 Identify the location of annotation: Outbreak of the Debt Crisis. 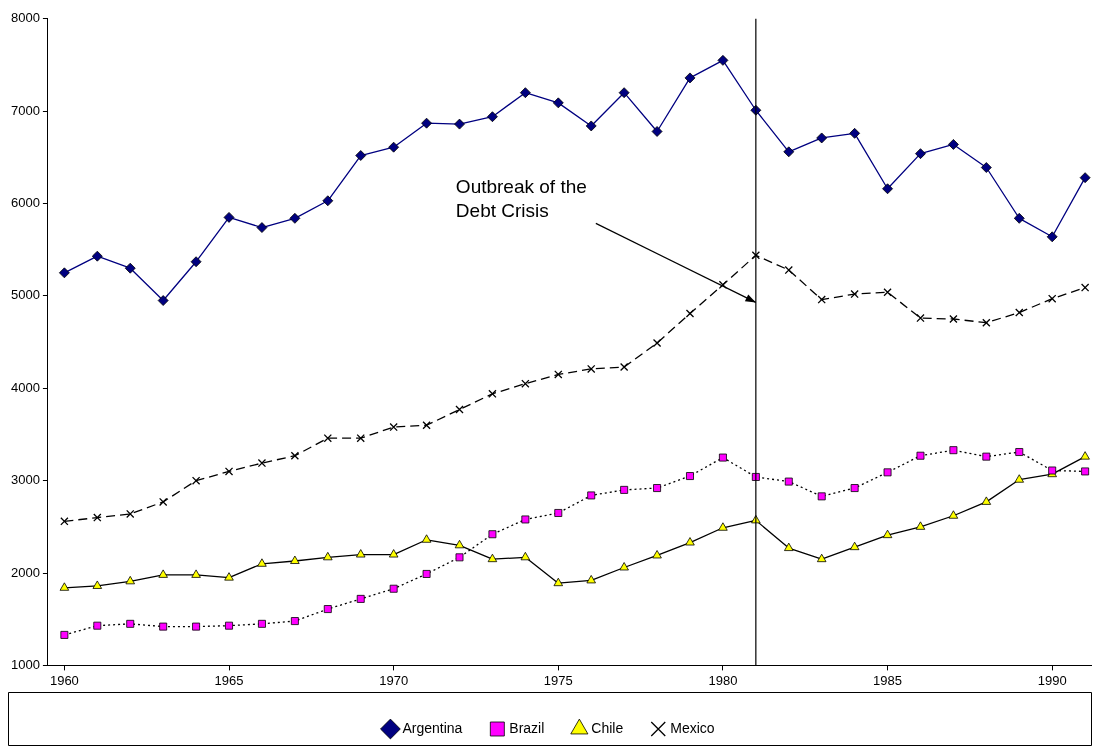
(521, 198).